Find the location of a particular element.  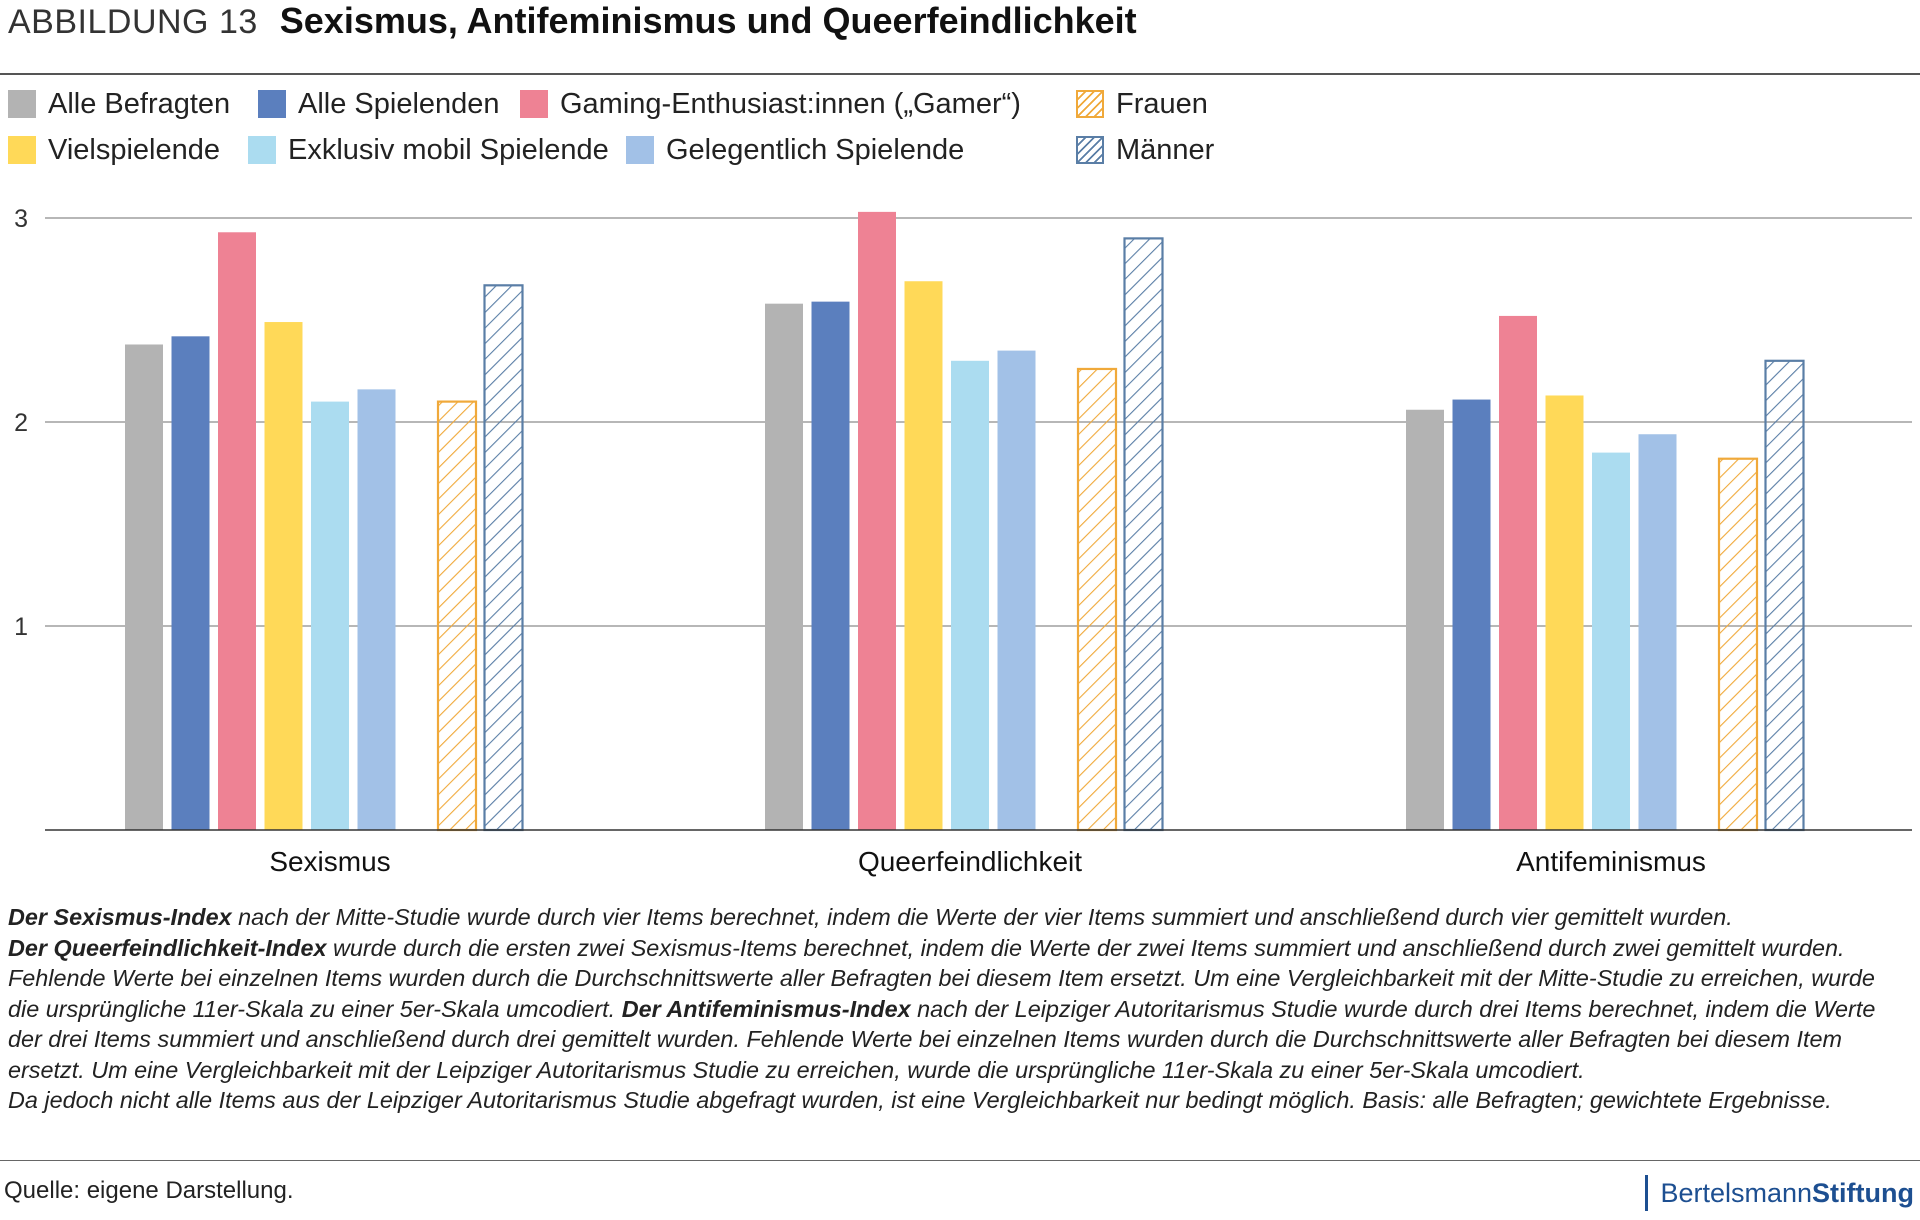

legend-label: Alle Spielenden is located at coordinates (399, 103).